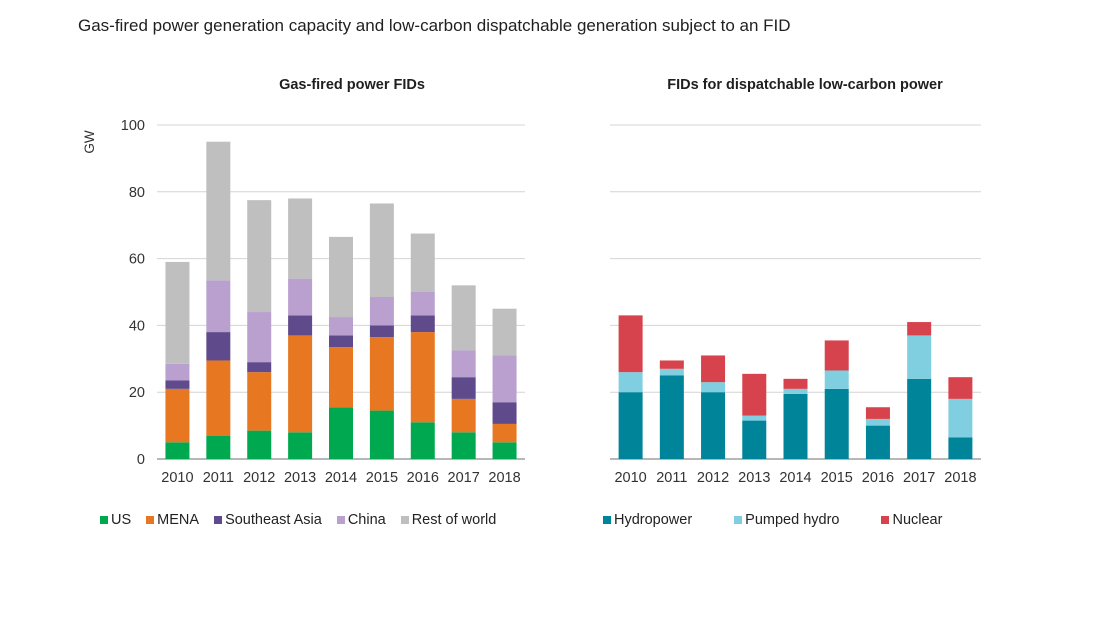 This screenshot has height=619, width=1100. Describe the element at coordinates (381, 250) in the screenshot. I see `gas-bar-rest-of-world-2015` at that location.